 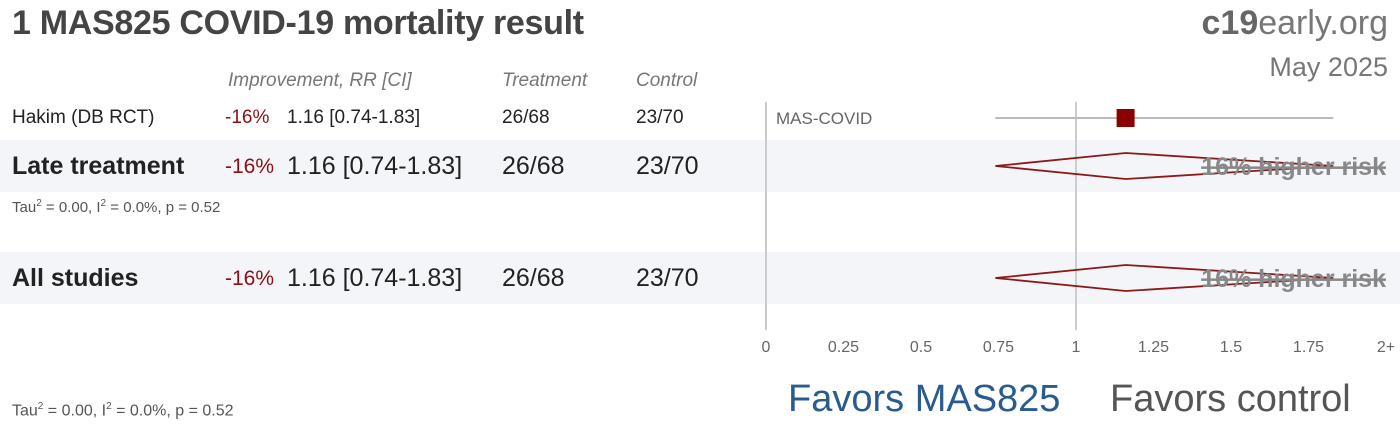 I want to click on all-studies-treatment: 26/68, so click(x=533, y=278).